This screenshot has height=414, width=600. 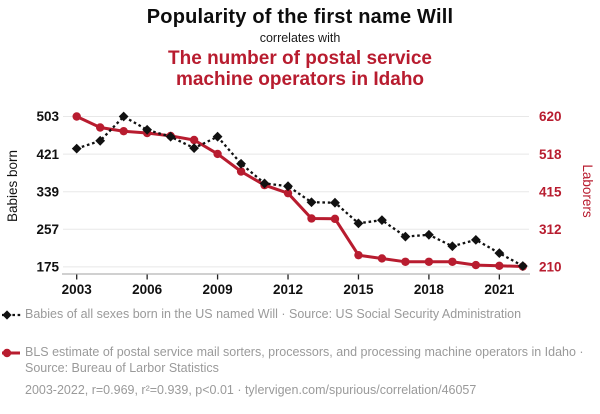 I want to click on right-axis-tick-label: 210, so click(x=550, y=267).